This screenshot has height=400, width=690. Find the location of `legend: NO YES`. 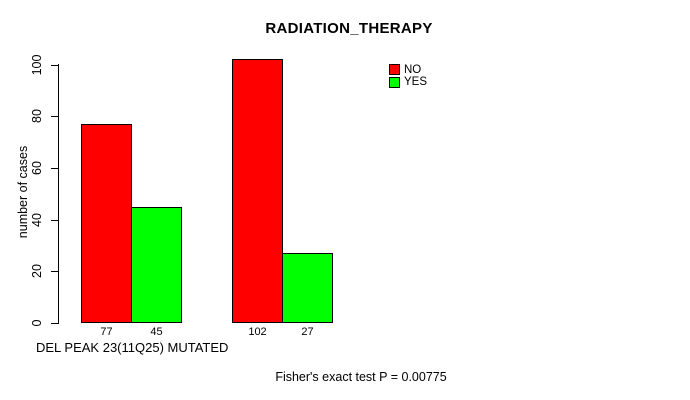

legend: NO YES is located at coordinates (408, 76).